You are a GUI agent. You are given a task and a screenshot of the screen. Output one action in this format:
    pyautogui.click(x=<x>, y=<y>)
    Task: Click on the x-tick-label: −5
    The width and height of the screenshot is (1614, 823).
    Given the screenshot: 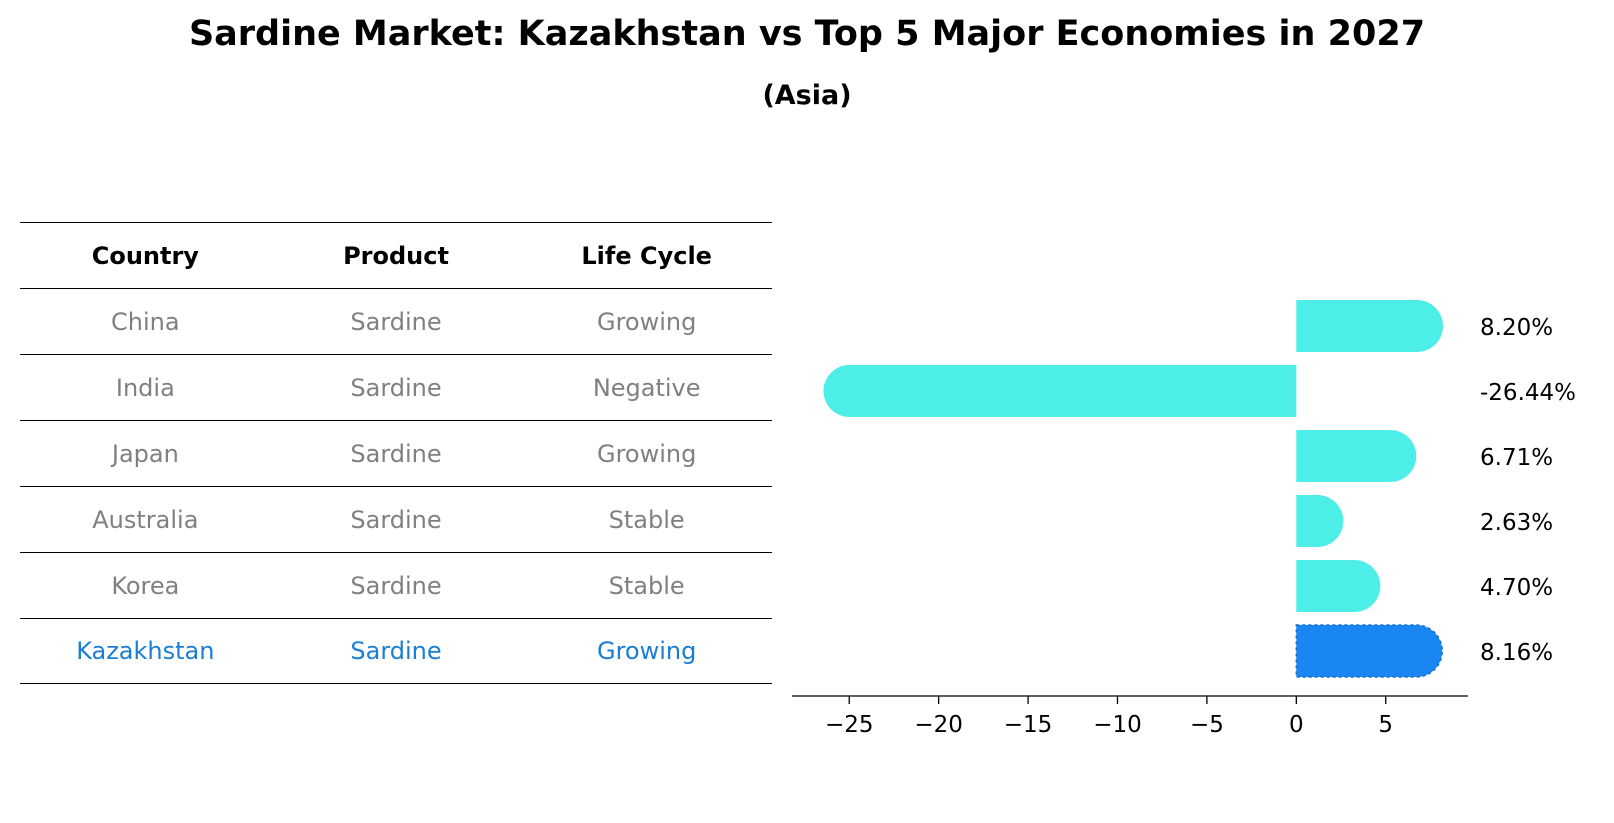 What is the action you would take?
    pyautogui.click(x=1207, y=725)
    